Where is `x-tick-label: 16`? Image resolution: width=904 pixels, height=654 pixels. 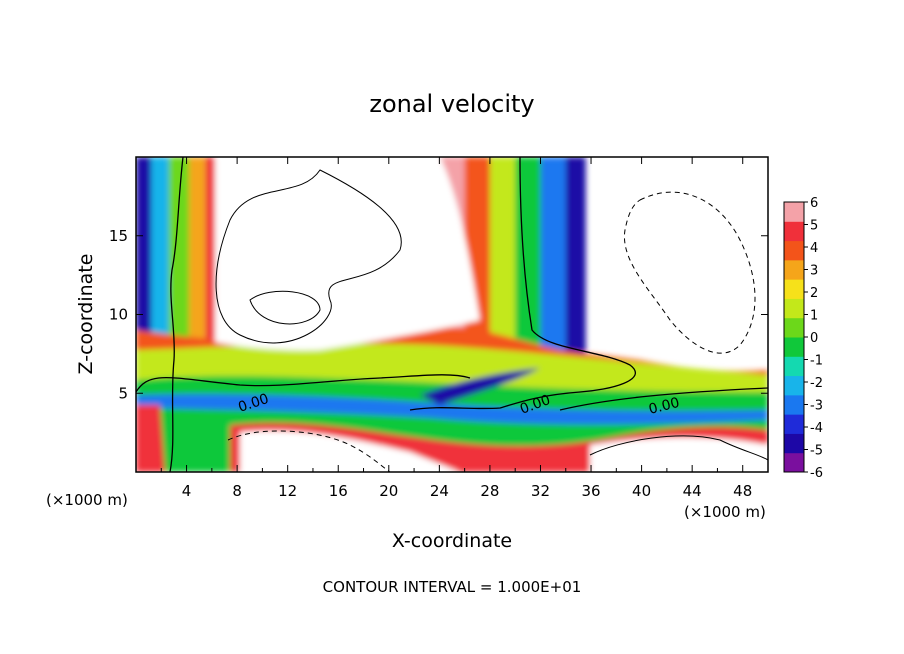 x-tick-label: 16 is located at coordinates (338, 491).